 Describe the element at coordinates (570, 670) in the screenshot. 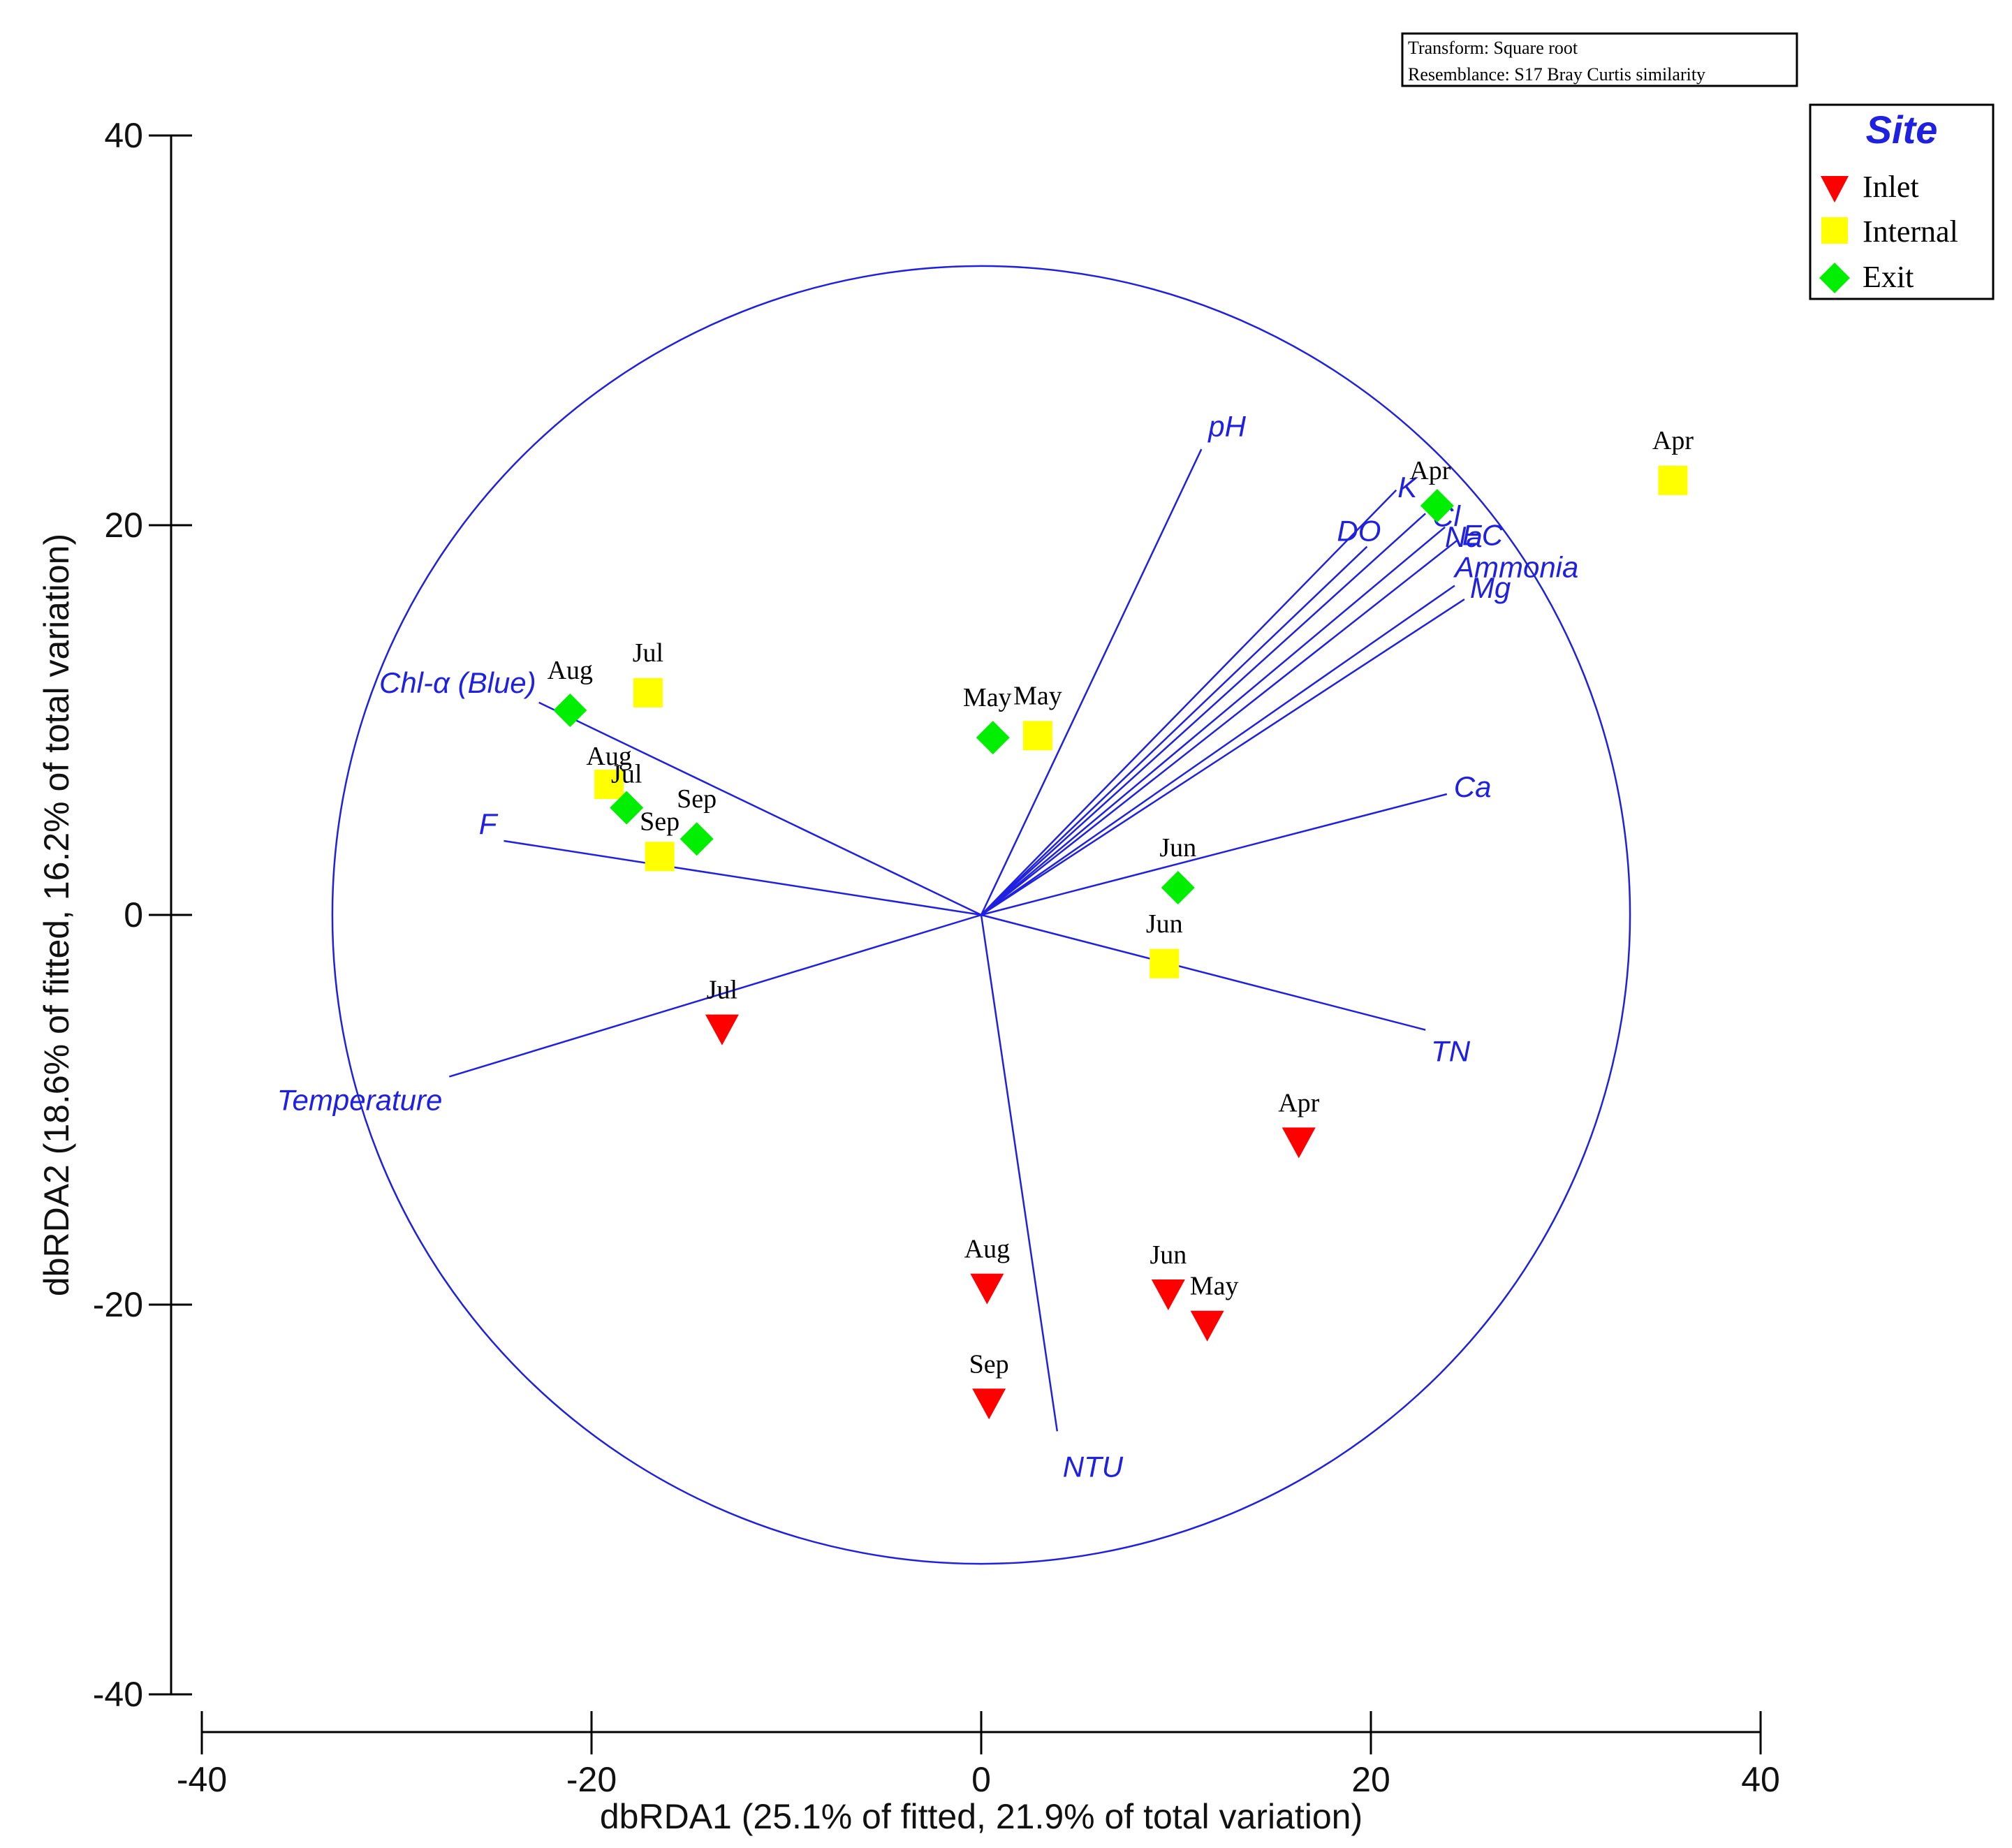

I see `exit-point-aug-label: Aug` at that location.